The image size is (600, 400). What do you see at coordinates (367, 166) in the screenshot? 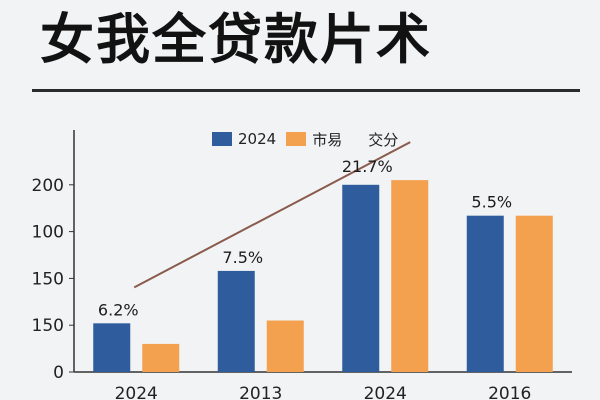
I see `data-label: 21.7%` at bounding box center [367, 166].